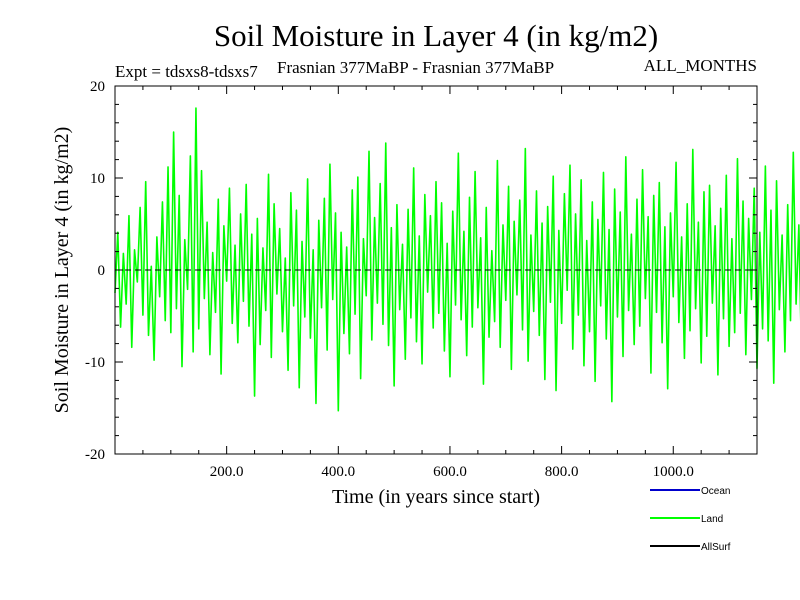 The width and height of the screenshot is (800, 600). Describe the element at coordinates (673, 472) in the screenshot. I see `x-tick-label: 1000.0` at that location.